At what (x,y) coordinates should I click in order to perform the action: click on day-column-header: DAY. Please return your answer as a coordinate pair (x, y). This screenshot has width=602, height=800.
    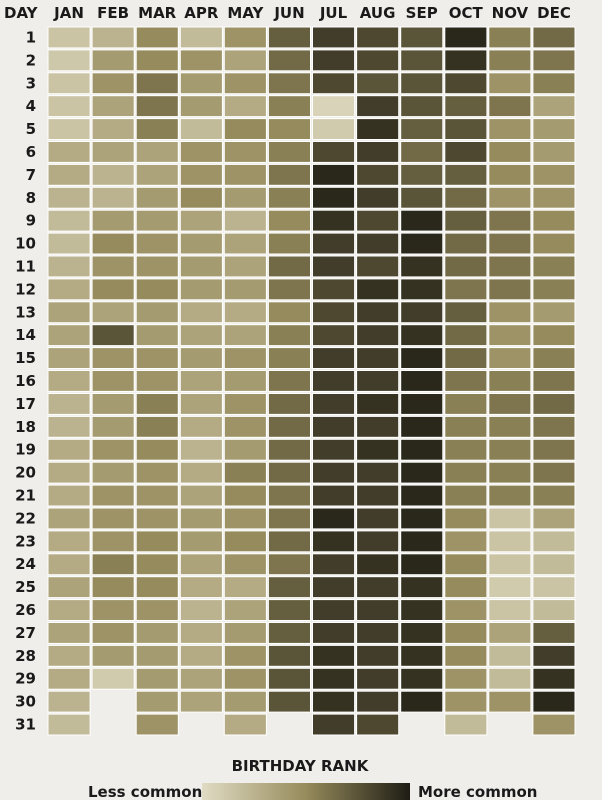
    Looking at the image, I should click on (21, 13).